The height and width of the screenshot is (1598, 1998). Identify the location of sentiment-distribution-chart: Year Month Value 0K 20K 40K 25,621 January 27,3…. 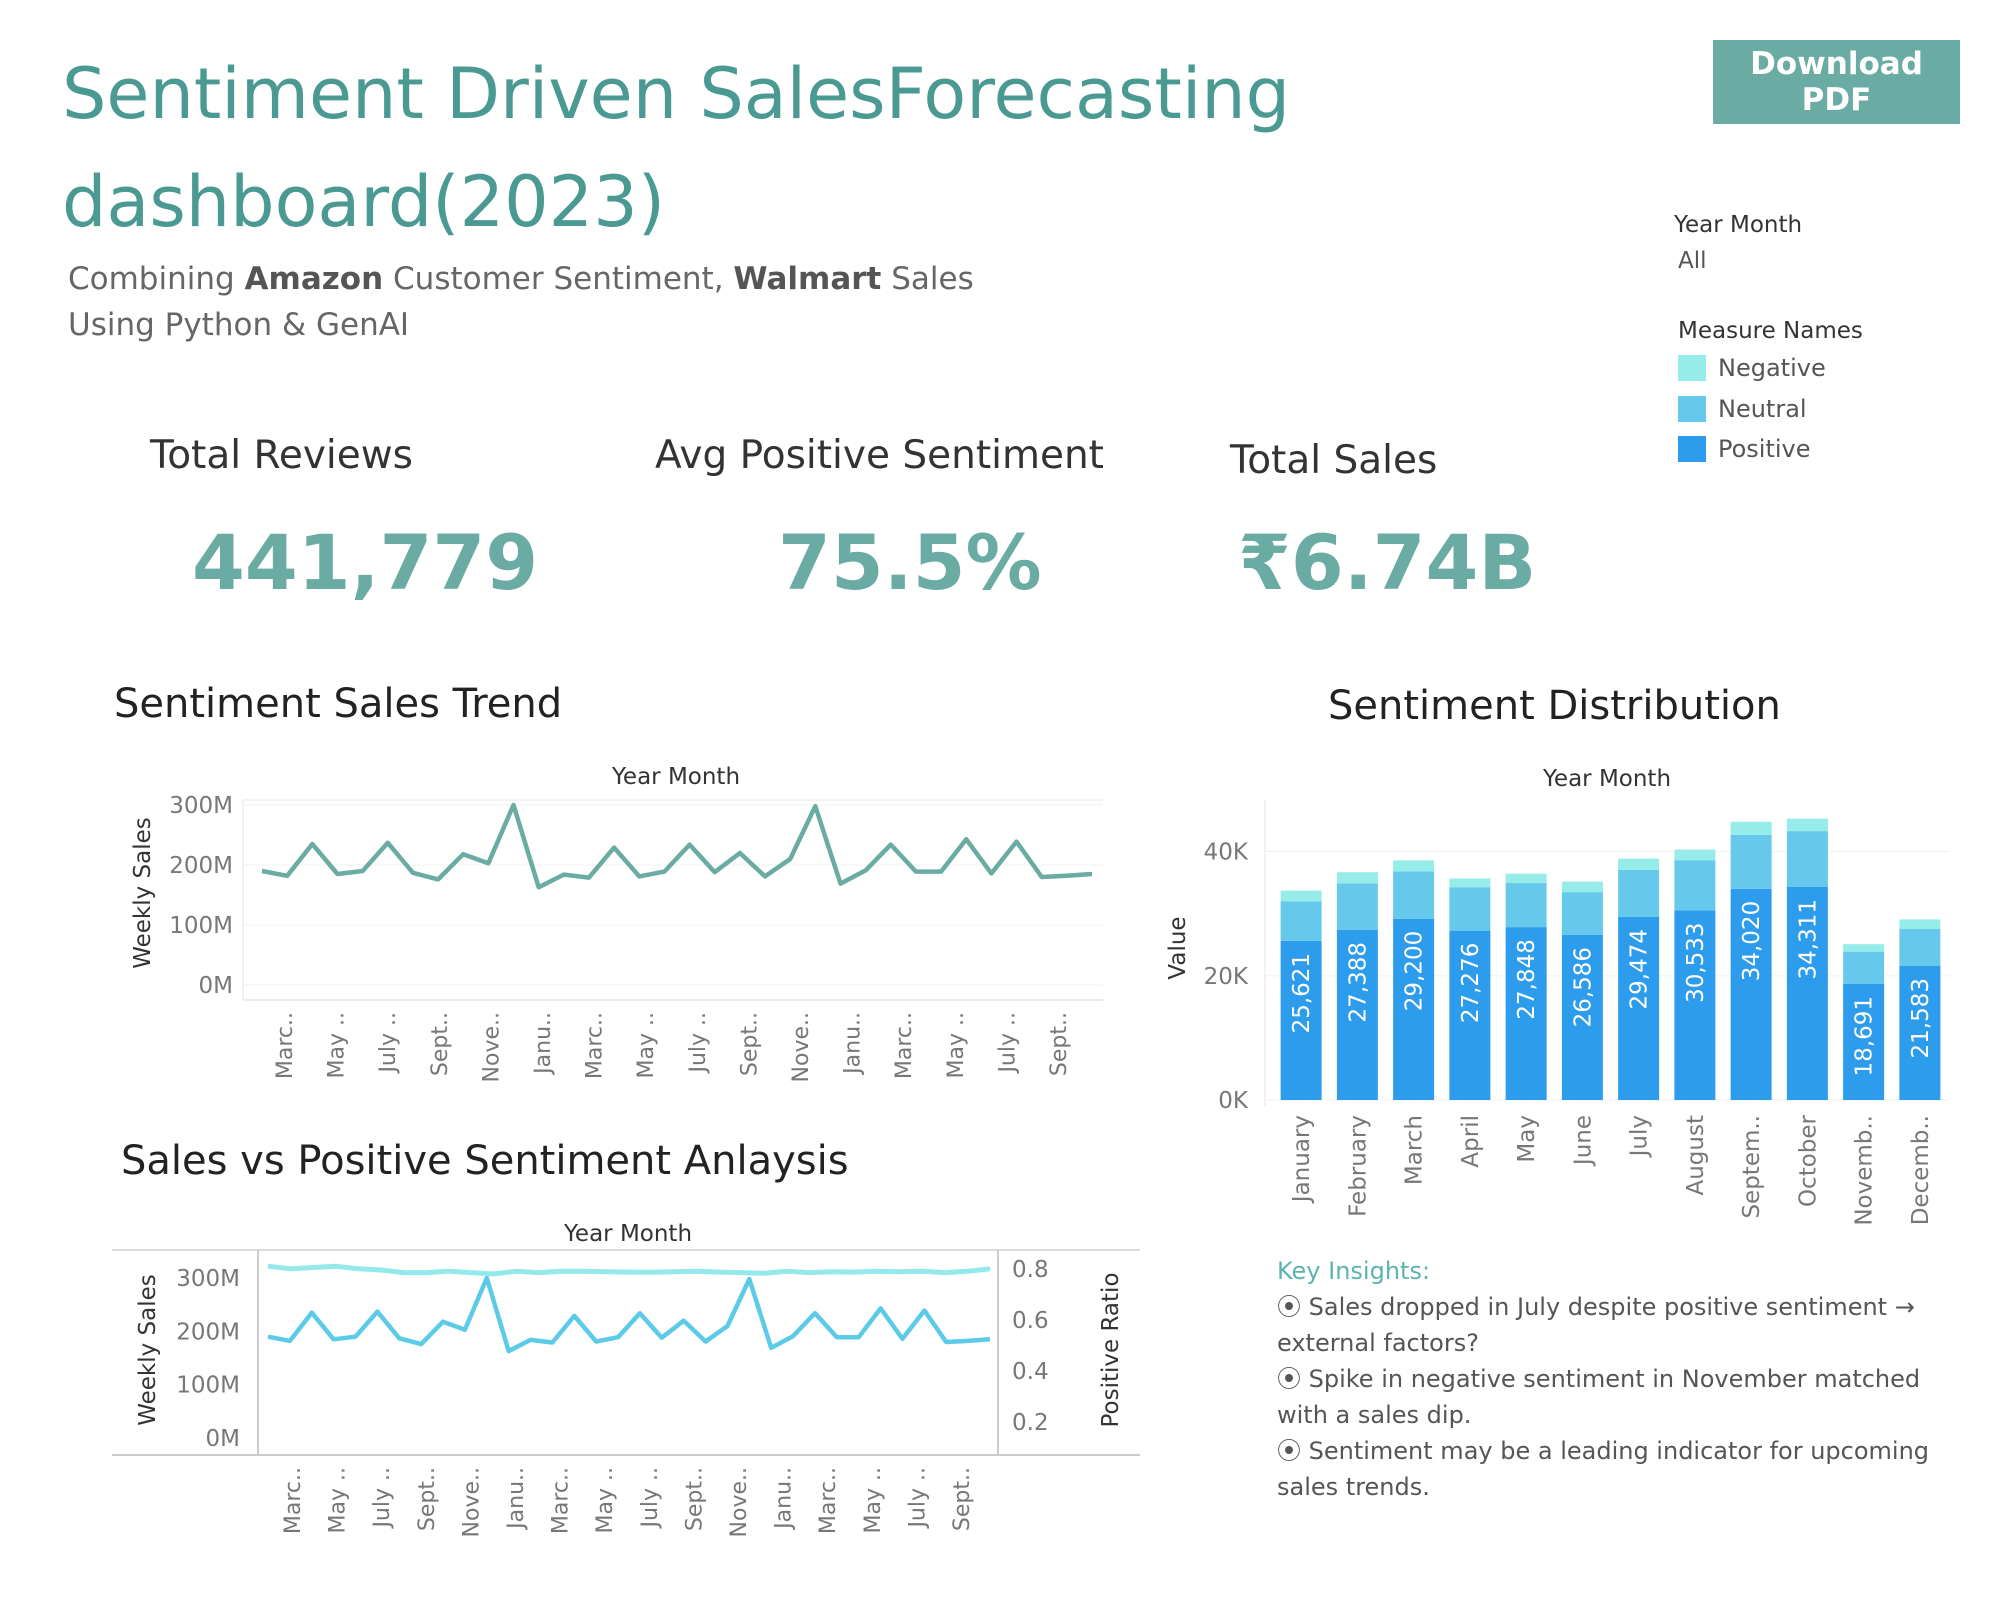
(1555, 990).